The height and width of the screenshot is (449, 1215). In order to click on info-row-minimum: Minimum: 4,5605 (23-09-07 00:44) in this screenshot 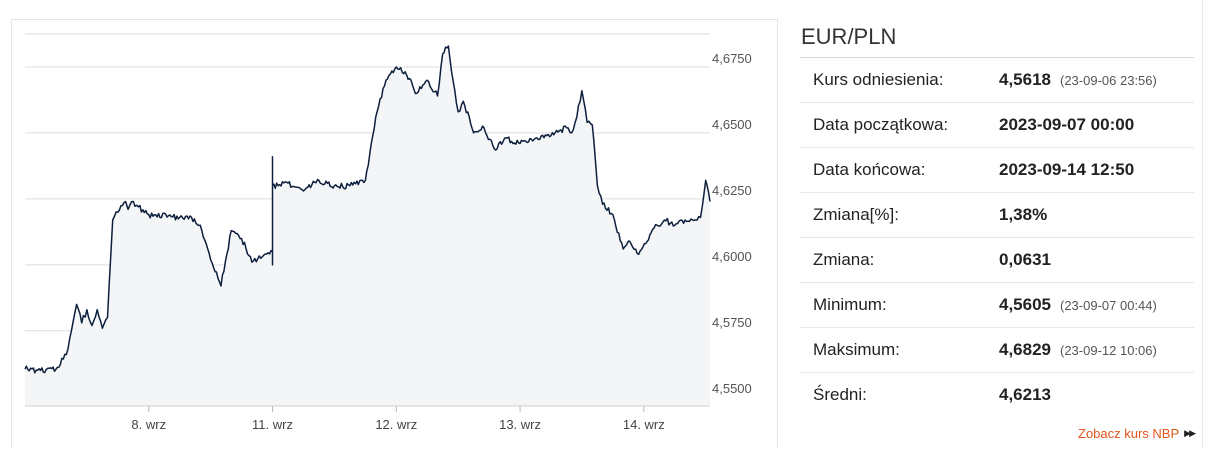, I will do `click(997, 305)`.